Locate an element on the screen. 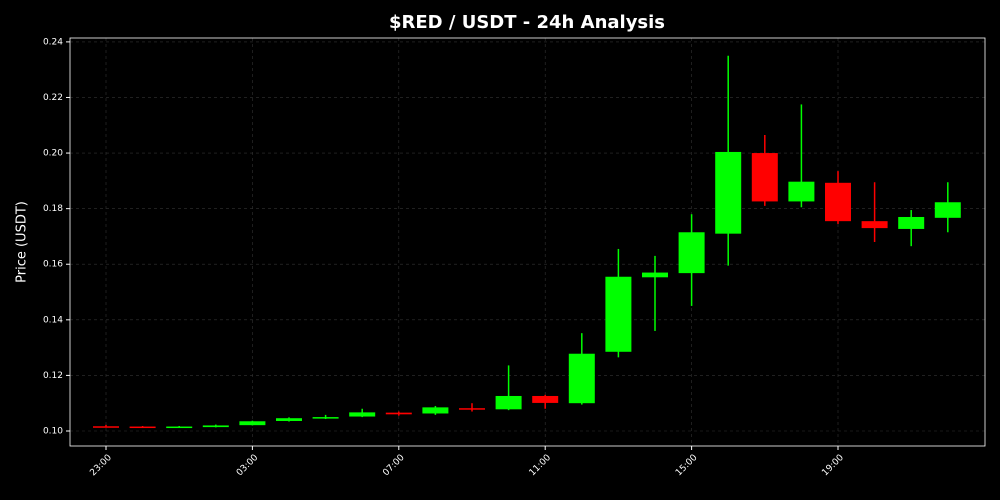 This screenshot has height=500, width=1000. y-tick-label: 0.16 is located at coordinates (53, 265).